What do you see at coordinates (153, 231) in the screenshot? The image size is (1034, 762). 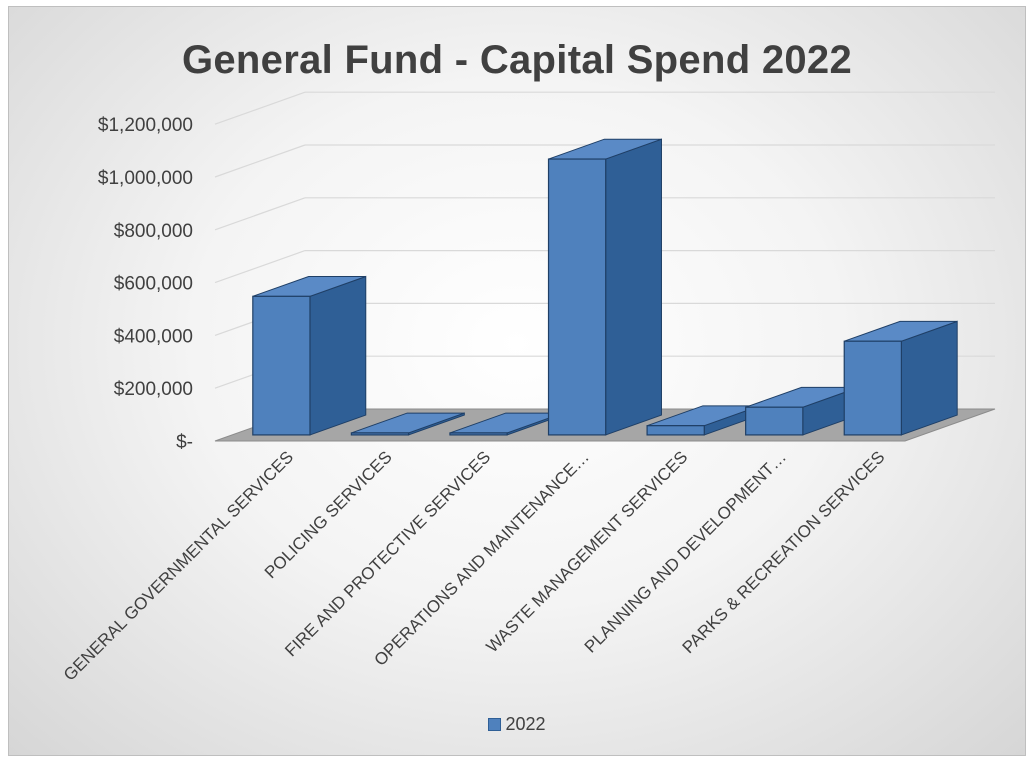 I see `y-tick-label: $800,000` at bounding box center [153, 231].